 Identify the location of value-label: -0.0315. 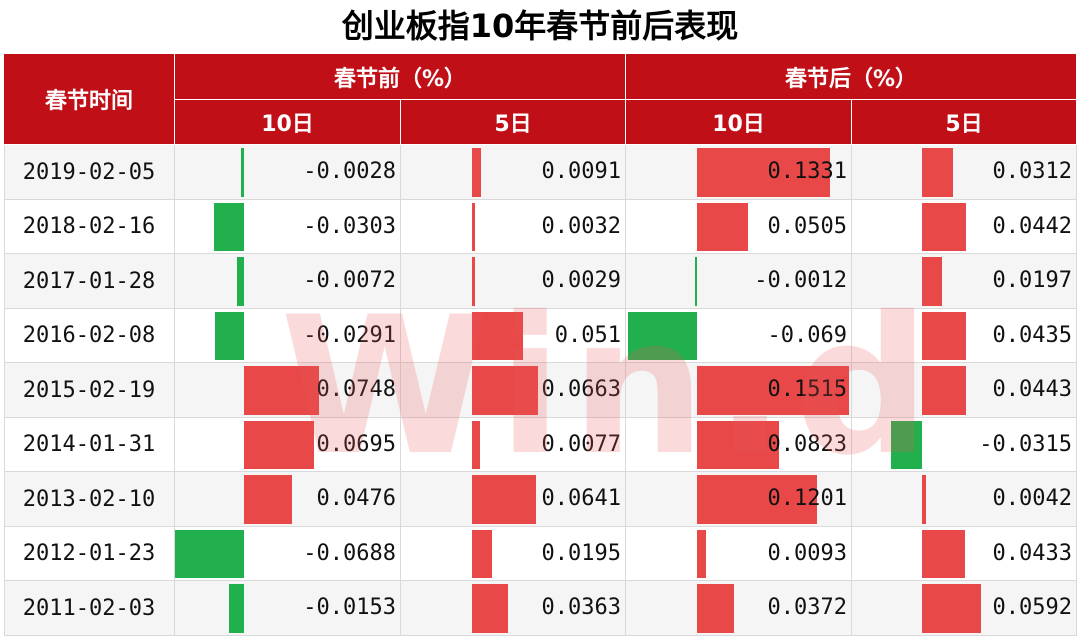
(1025, 444).